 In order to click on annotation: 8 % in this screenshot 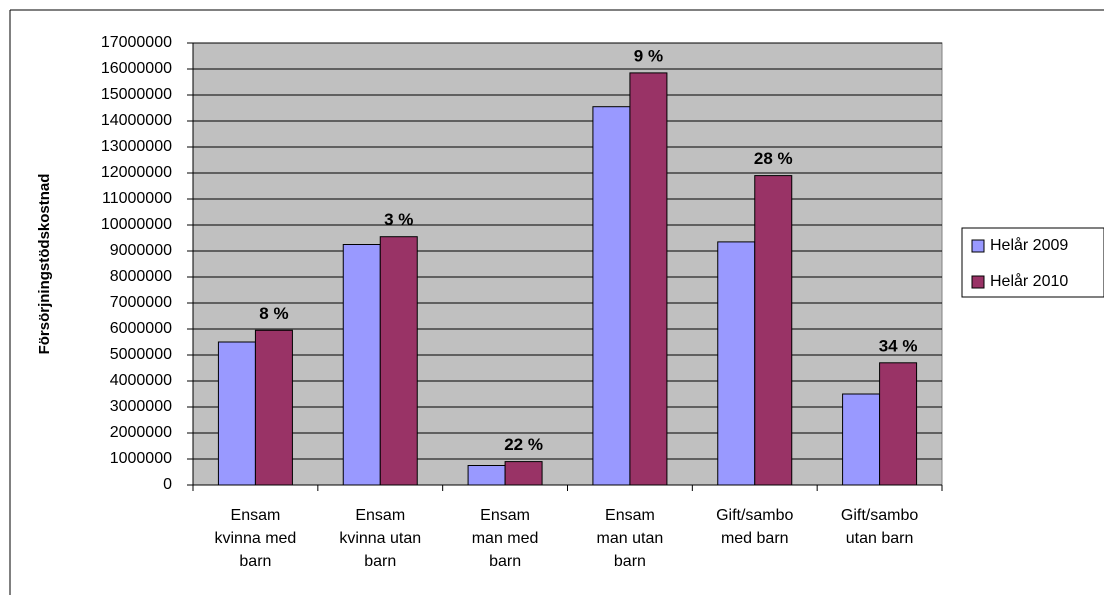, I will do `click(273, 313)`.